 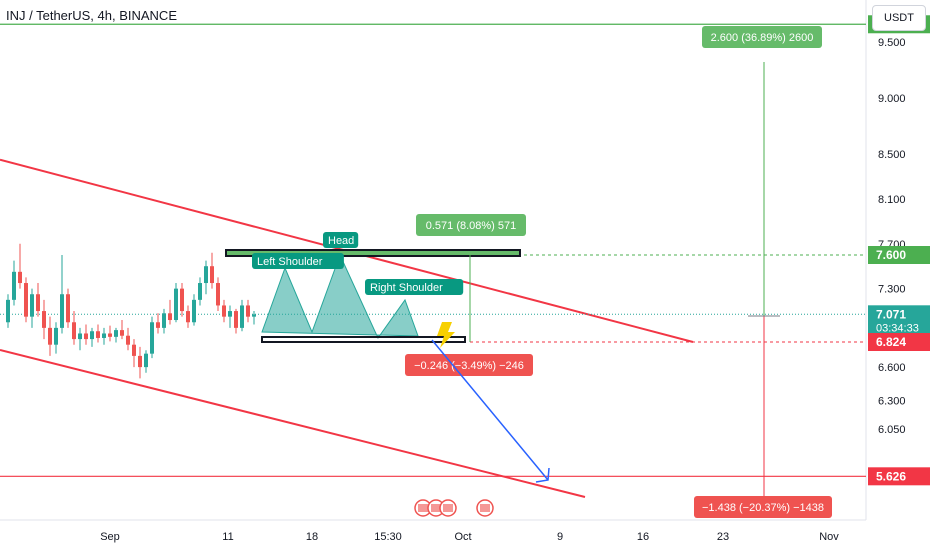 I want to click on pattern-label: Left Shoulder, so click(x=290, y=262).